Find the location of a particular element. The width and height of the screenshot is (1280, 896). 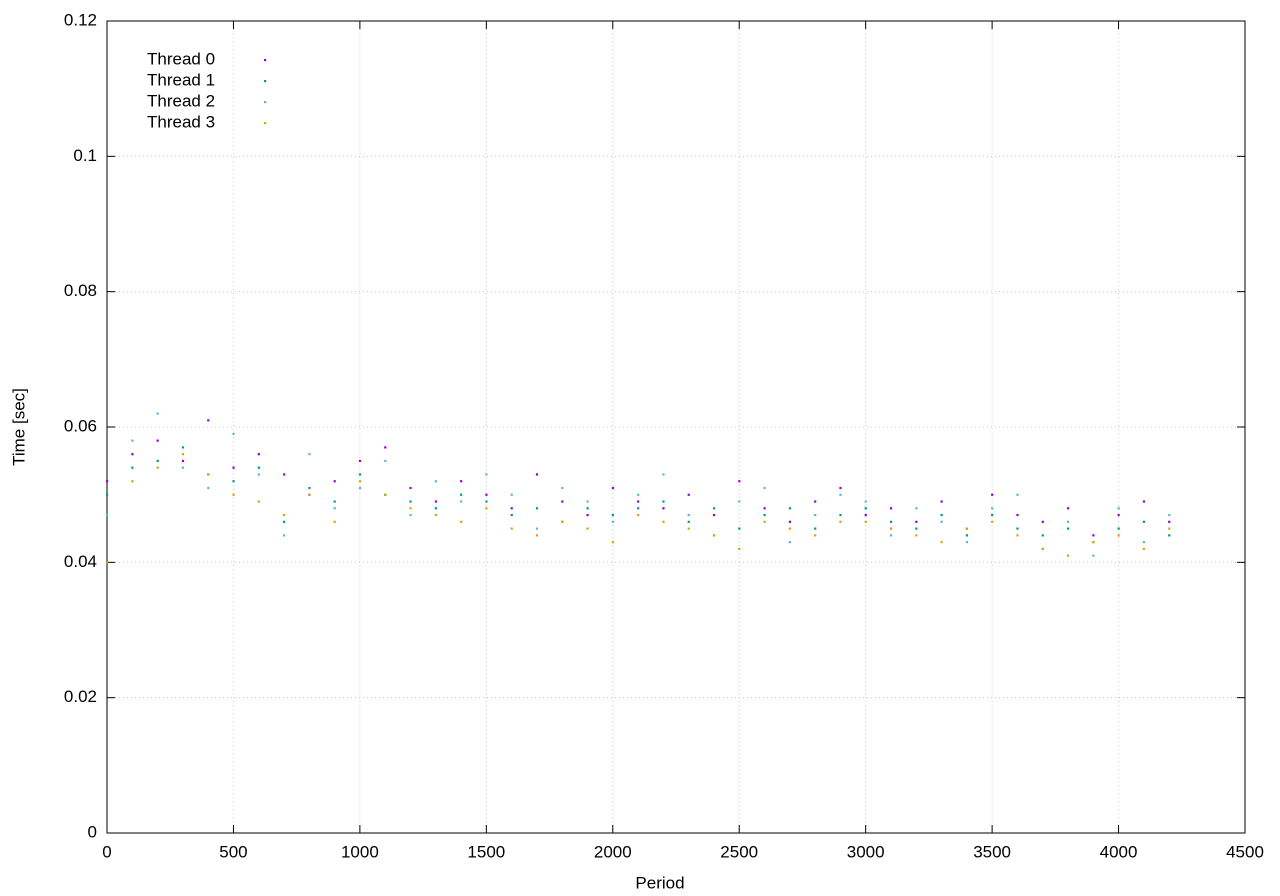

y-tick-label: 0 is located at coordinates (92, 831).